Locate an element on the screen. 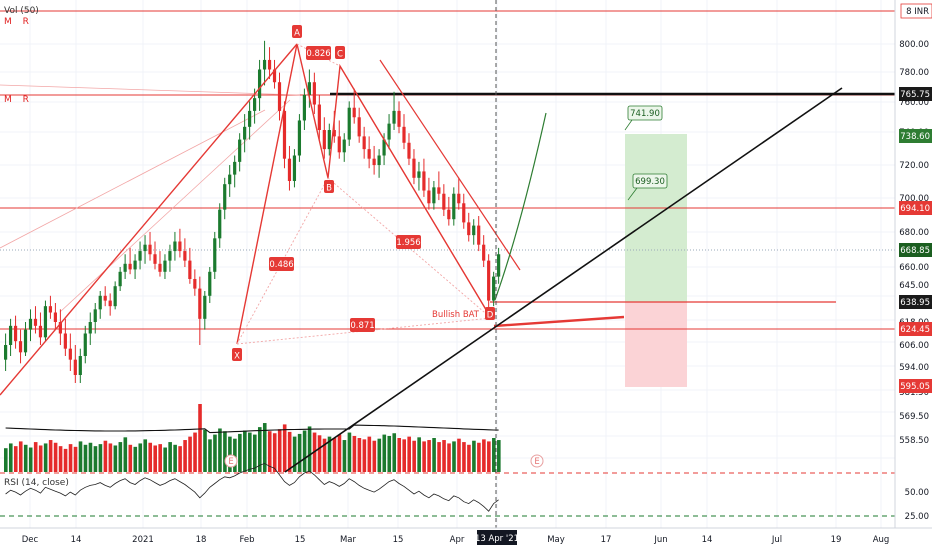 The width and height of the screenshot is (932, 550). ratio-label-0871-bg is located at coordinates (362, 325).